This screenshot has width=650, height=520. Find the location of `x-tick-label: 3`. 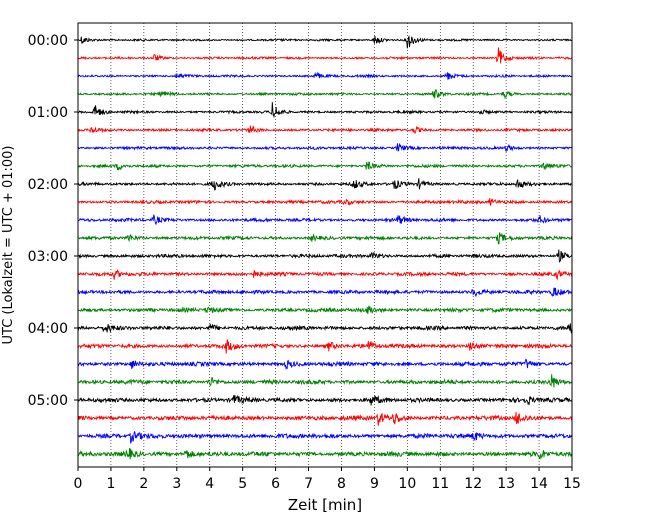

x-tick-label: 3 is located at coordinates (176, 484).